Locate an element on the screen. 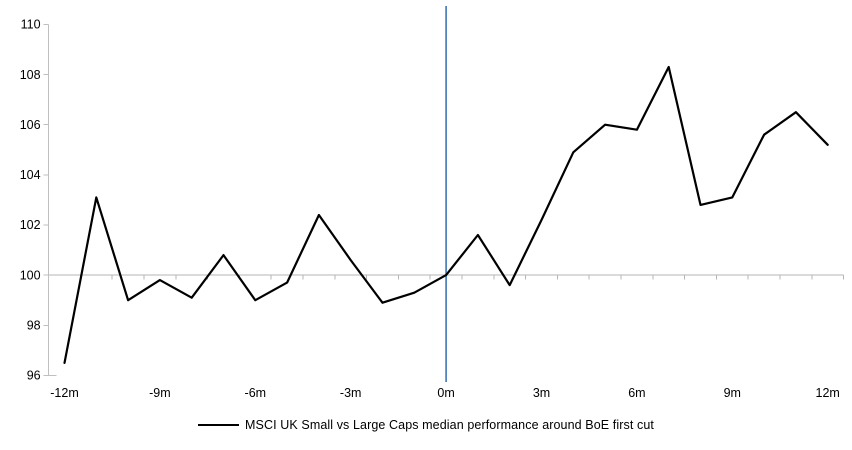 This screenshot has height=450, width=852. x-axis-label: 12m is located at coordinates (828, 393).